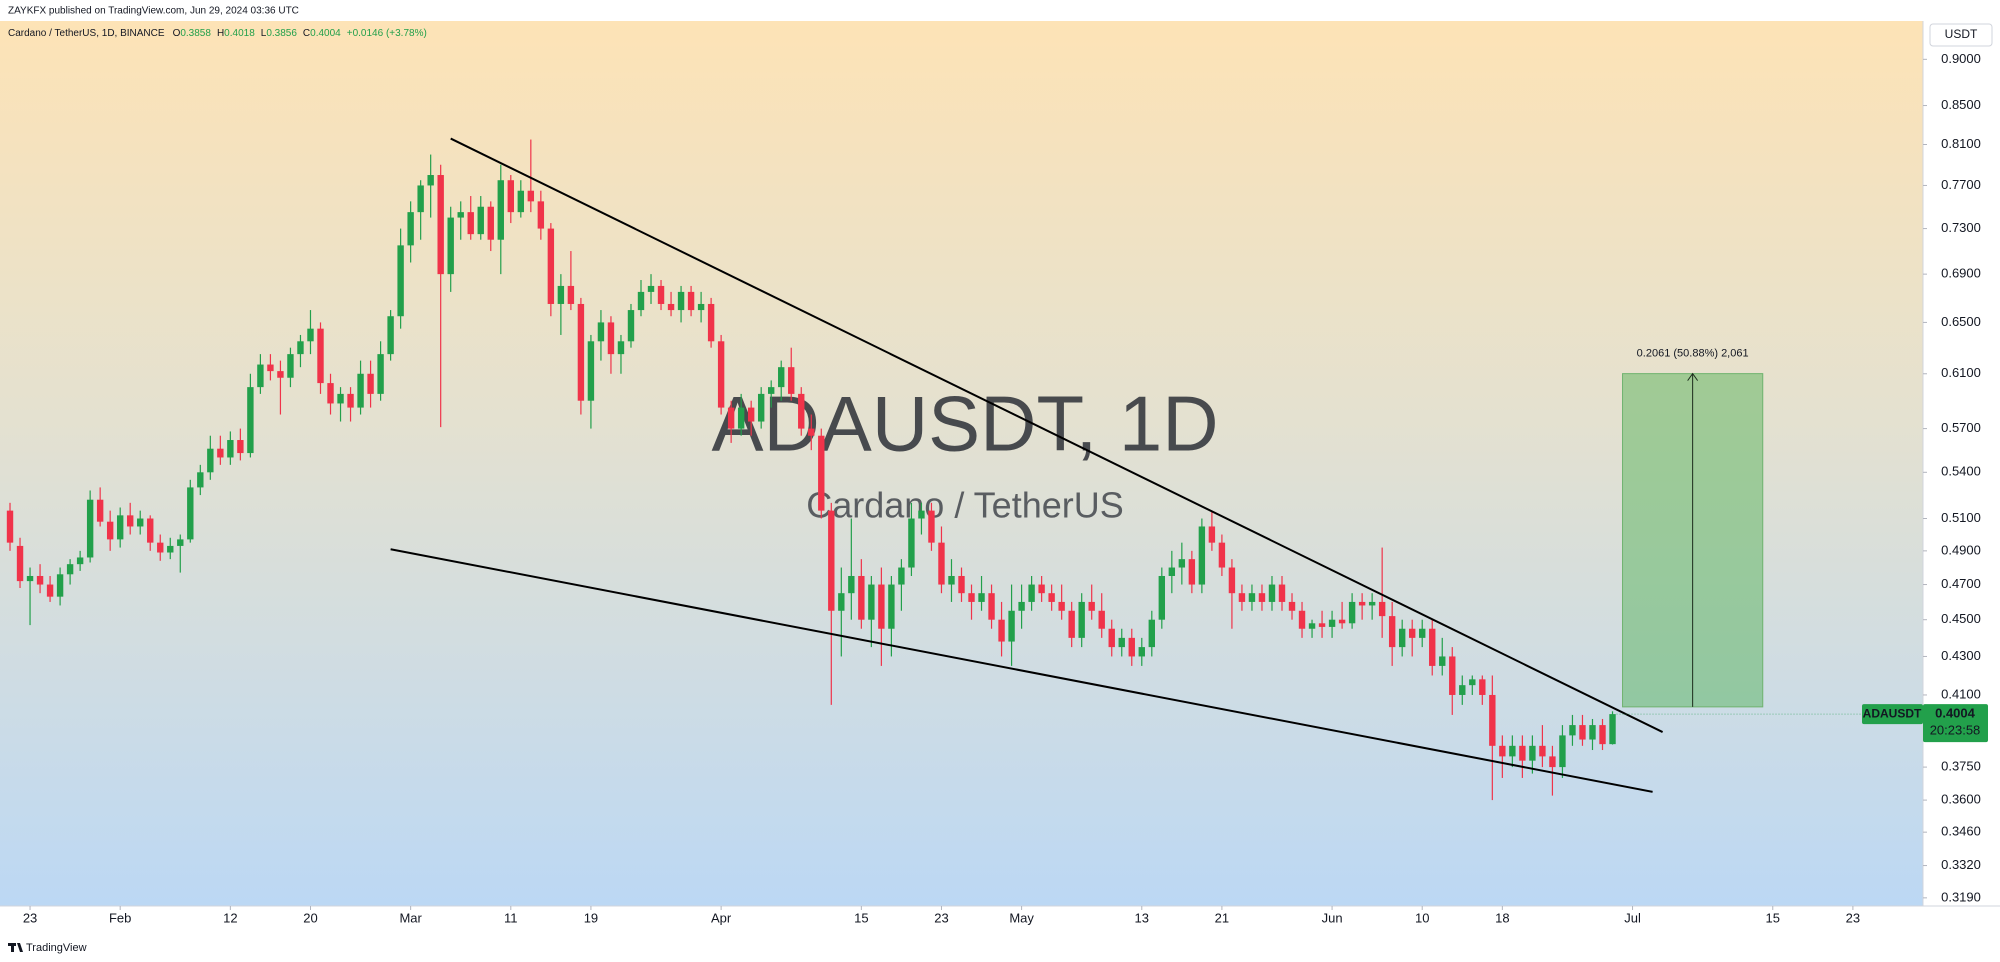  Describe the element at coordinates (177, 33) in the screenshot. I see `ohlc-label: O` at that location.